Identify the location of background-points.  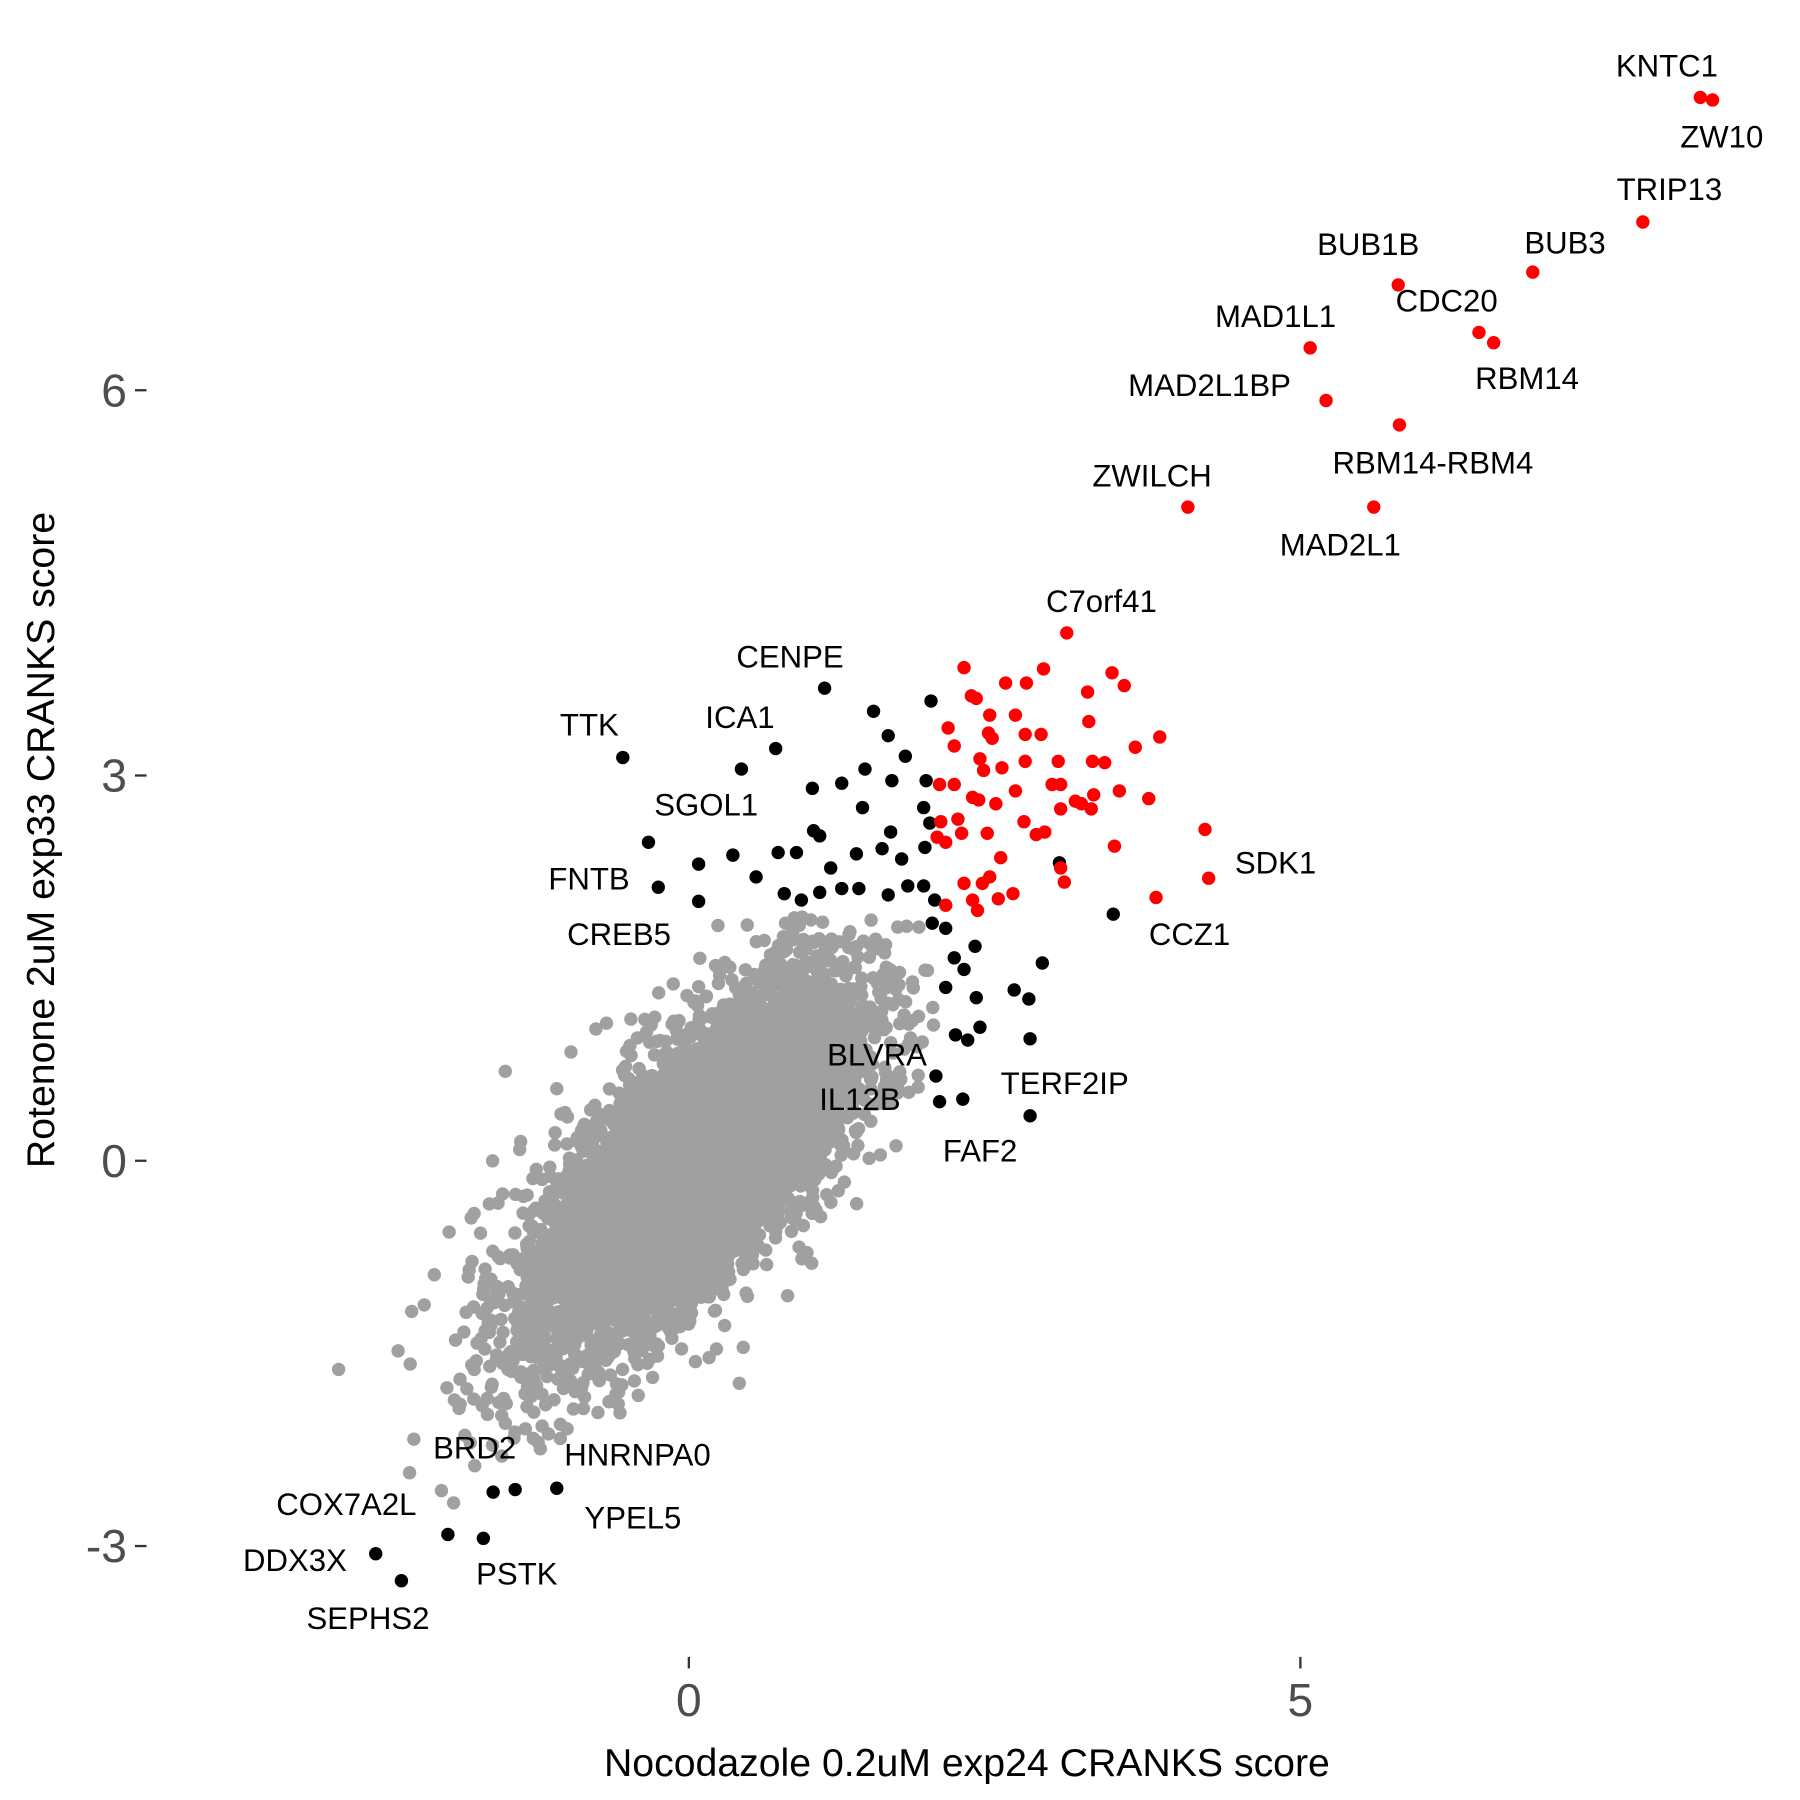
(636, 1210).